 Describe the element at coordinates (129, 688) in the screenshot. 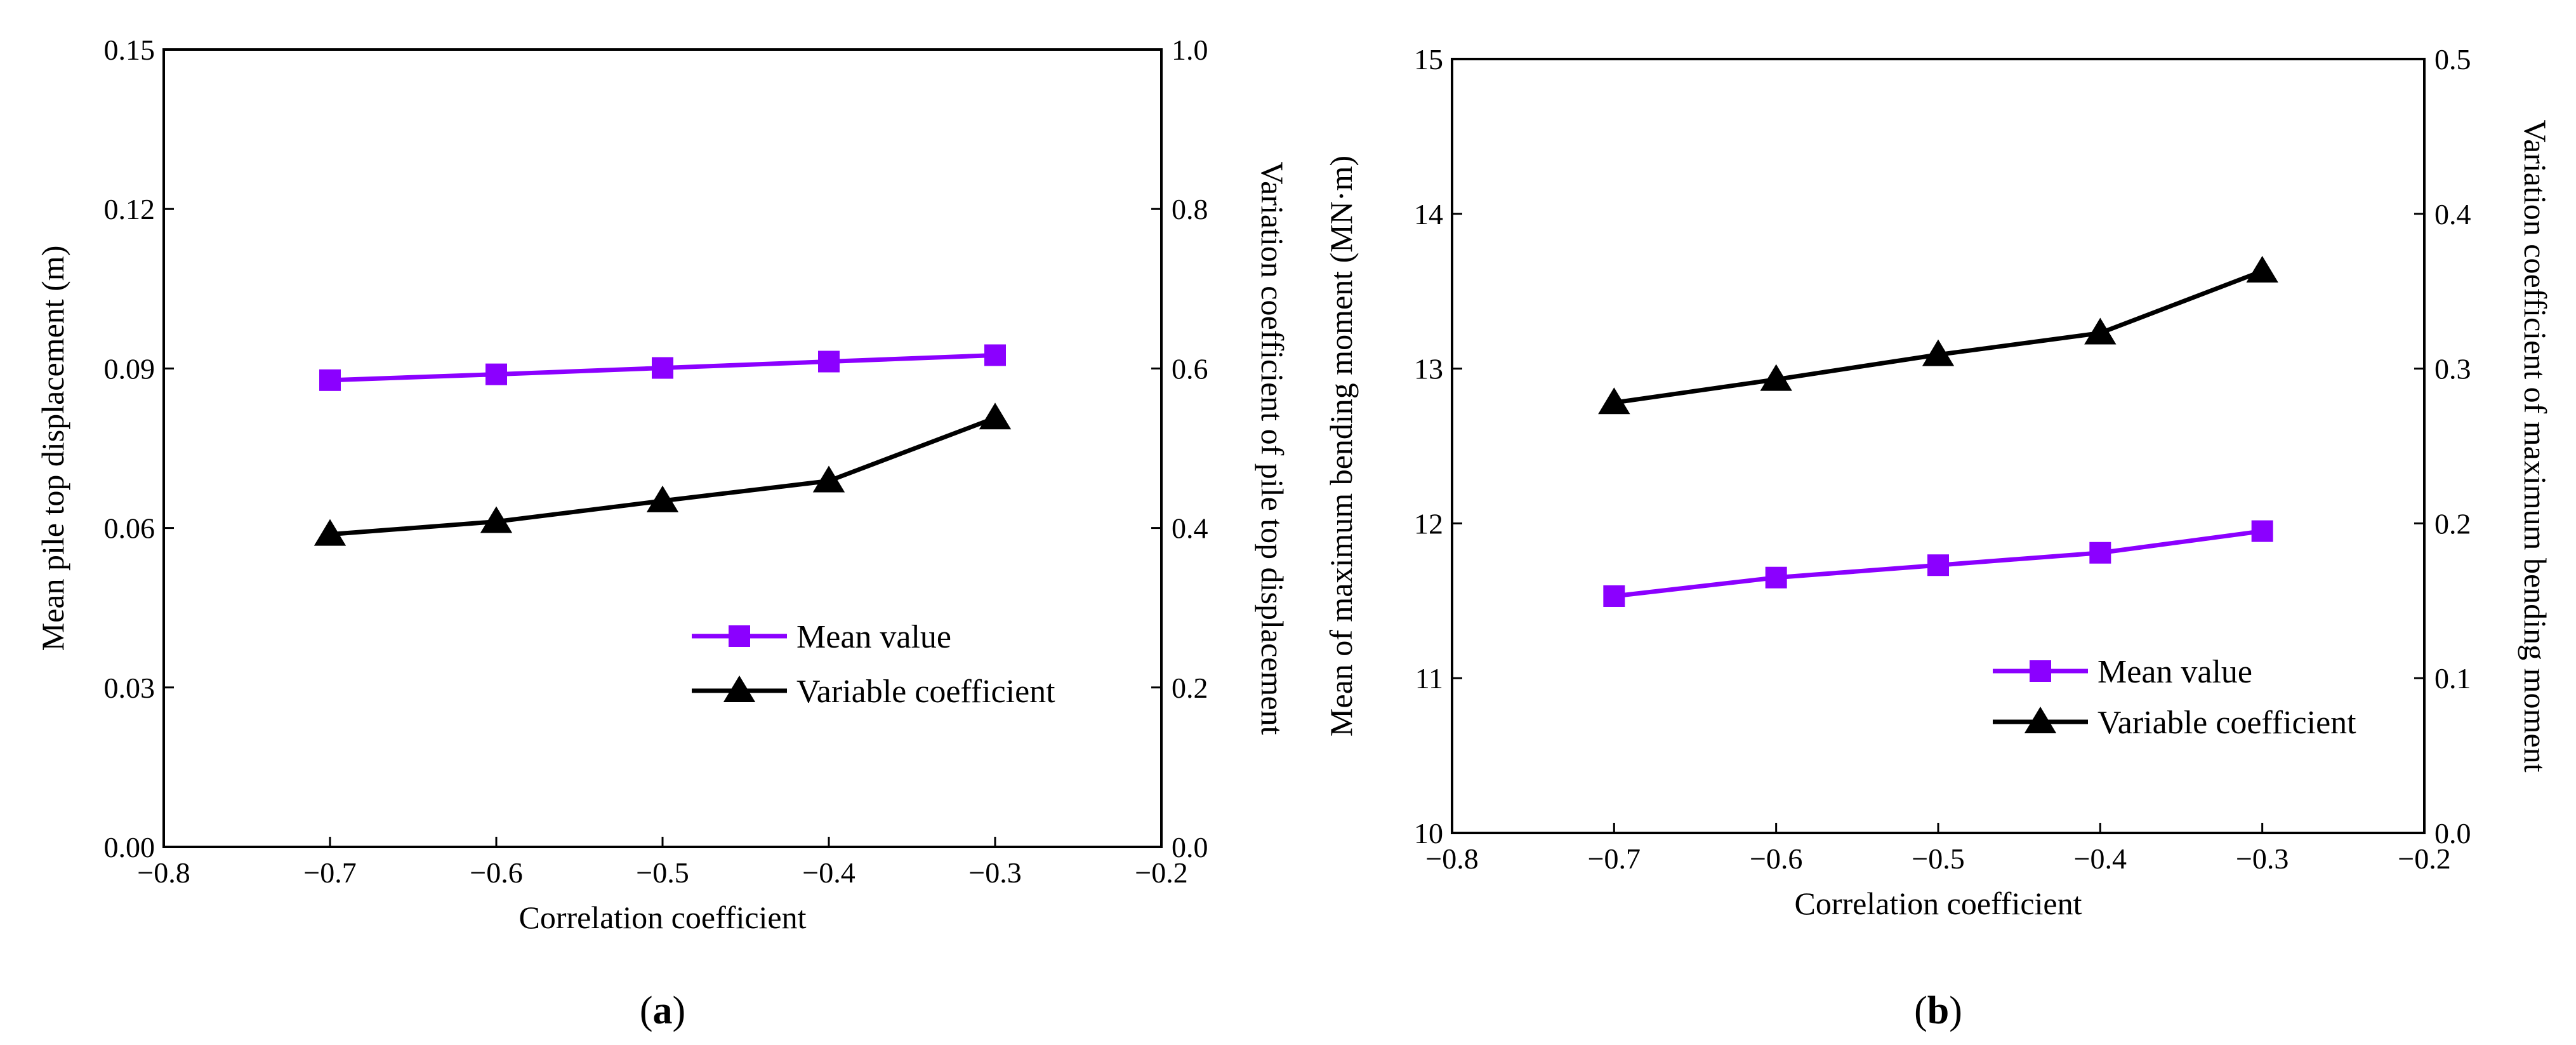

I see `y-tick-label: 0.03` at that location.